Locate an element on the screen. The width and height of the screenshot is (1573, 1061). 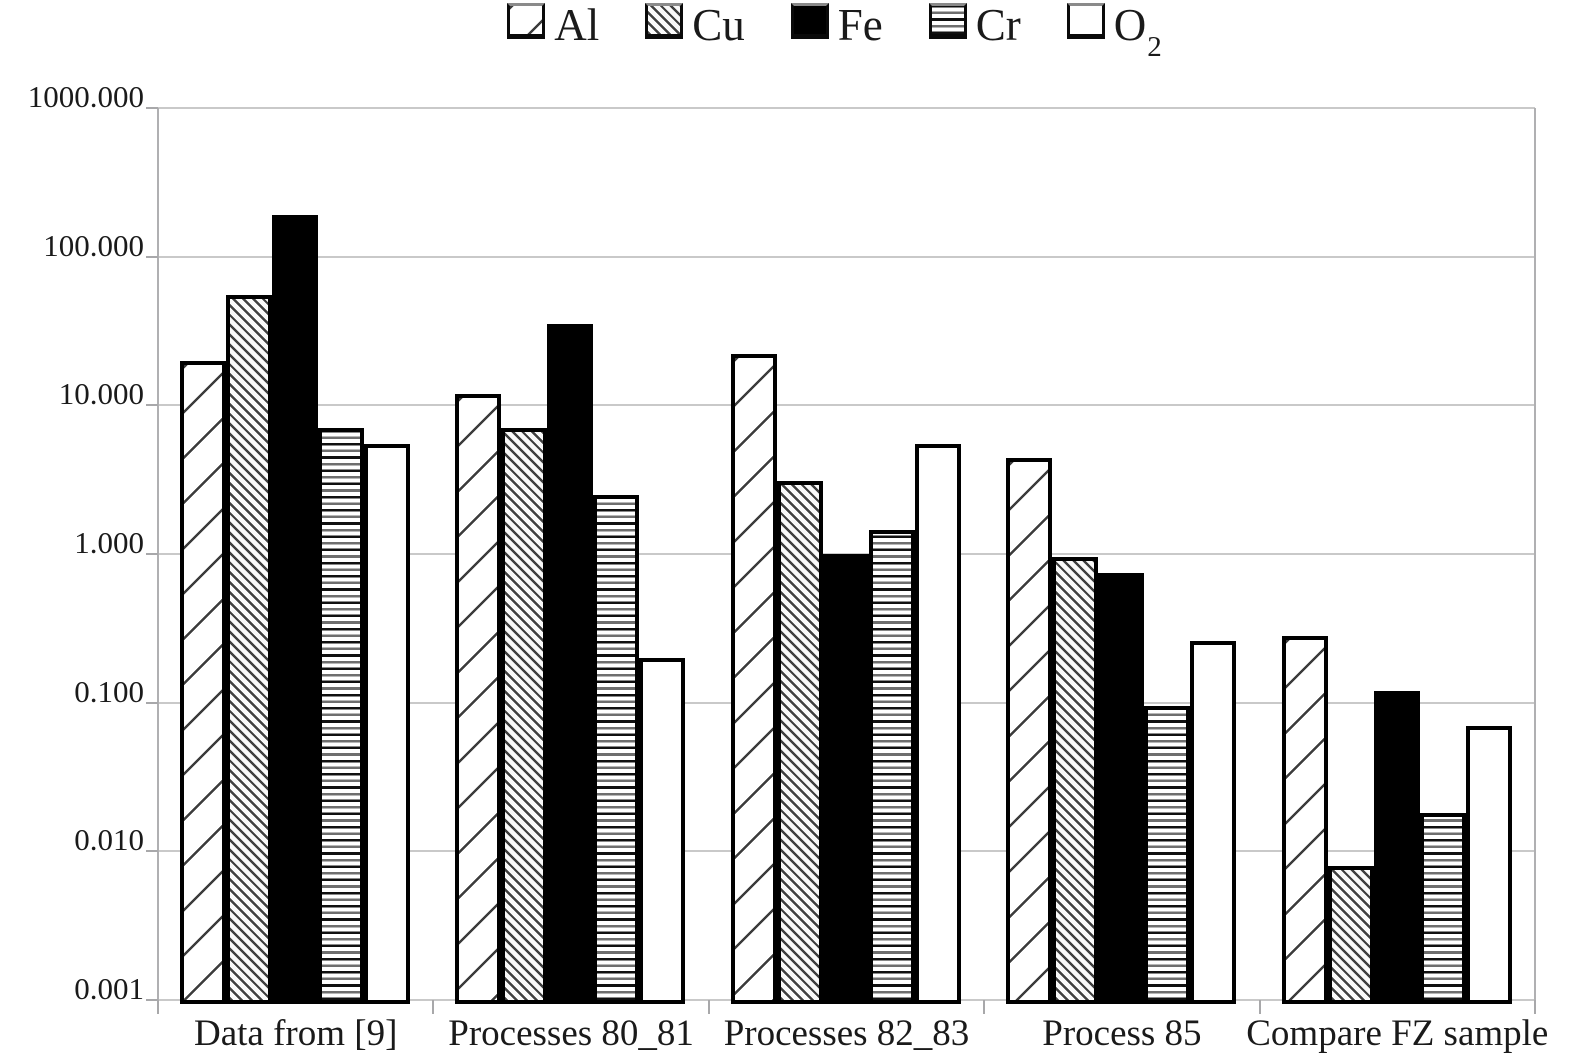
x-axis-label-4: Process 85 is located at coordinates (1122, 1033).